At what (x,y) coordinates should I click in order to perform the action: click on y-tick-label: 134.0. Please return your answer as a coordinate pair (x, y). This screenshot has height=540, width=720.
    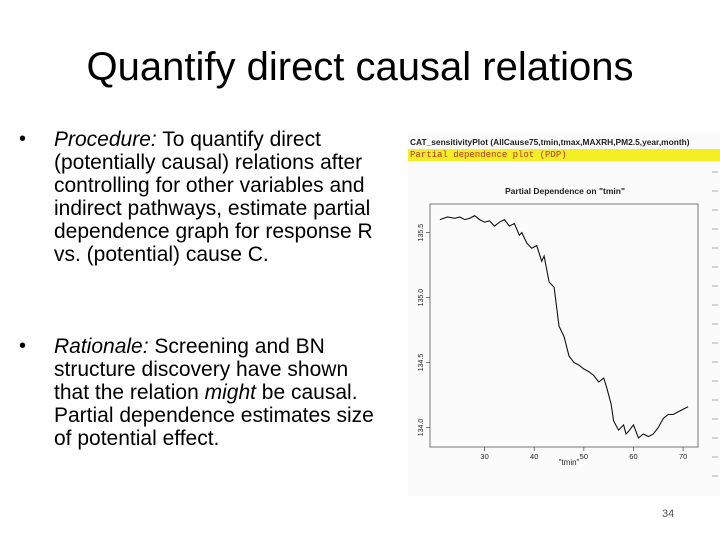
    Looking at the image, I should click on (421, 428).